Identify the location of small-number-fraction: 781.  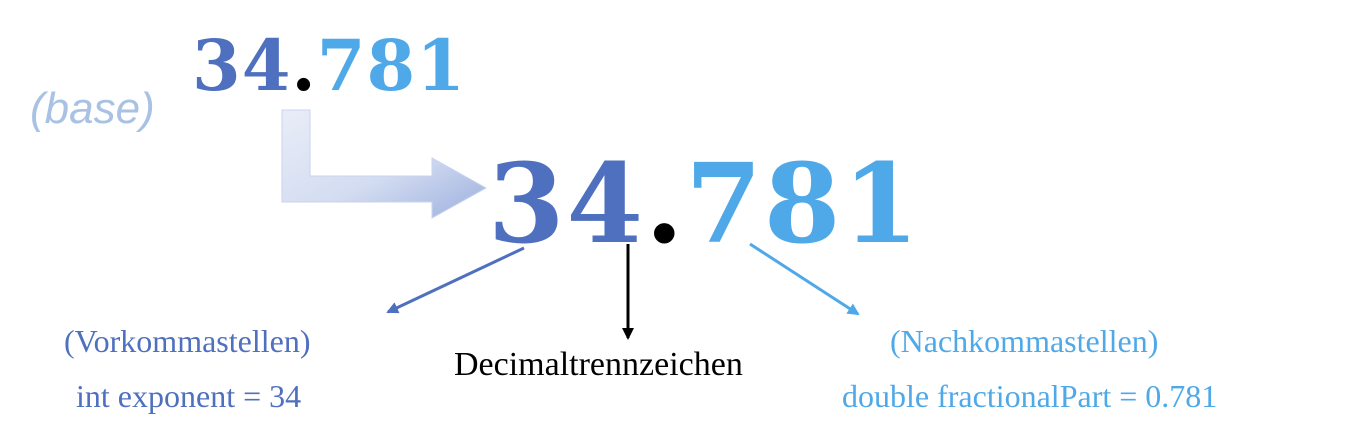
(391, 65).